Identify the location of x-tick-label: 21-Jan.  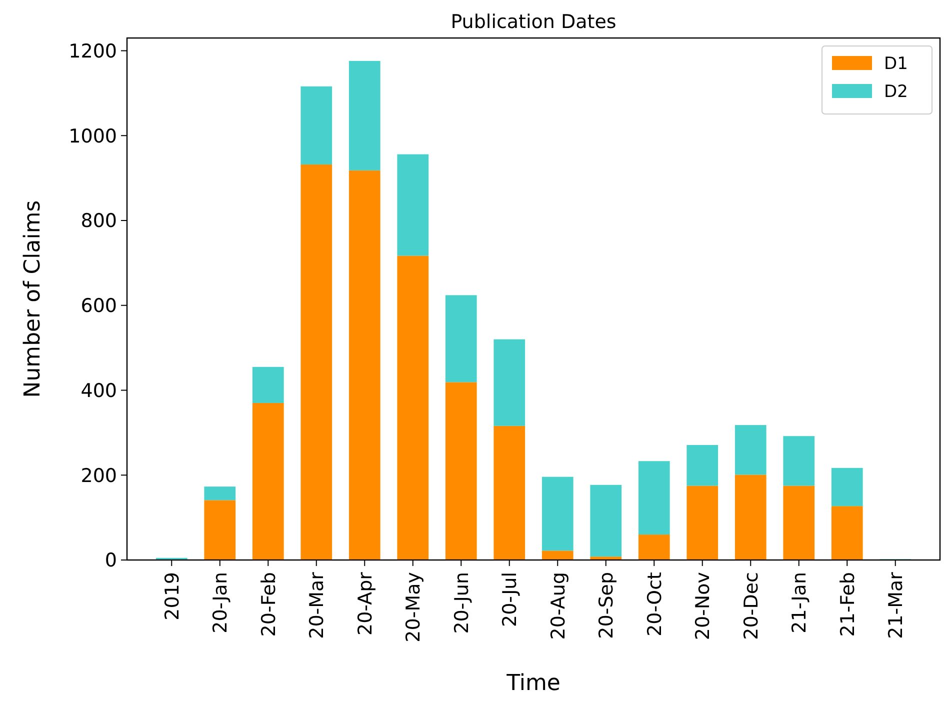
(799, 603).